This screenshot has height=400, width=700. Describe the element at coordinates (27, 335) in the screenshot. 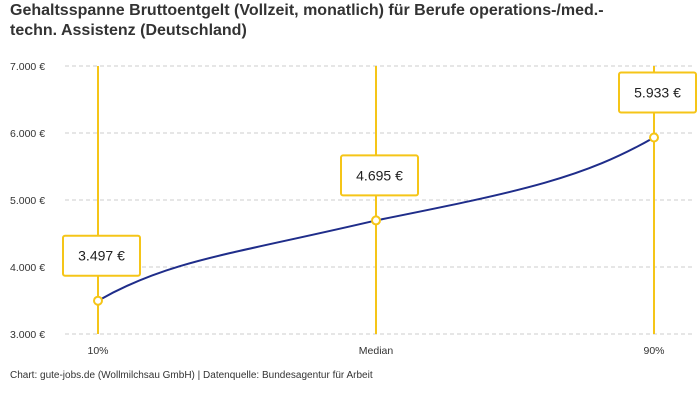

I see `y-tick-label: 3.000 €` at that location.